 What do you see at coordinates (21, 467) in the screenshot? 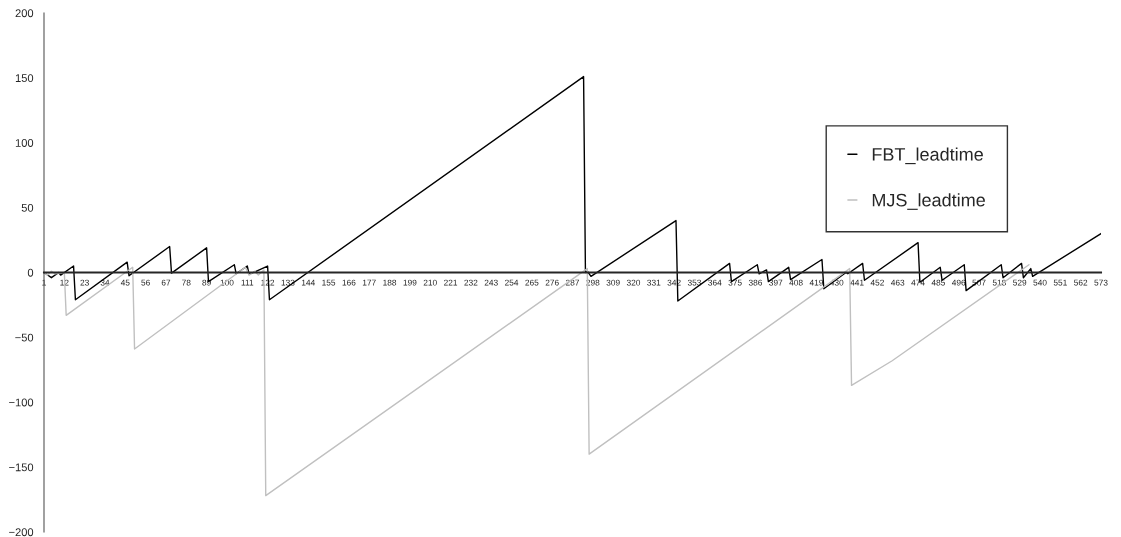
I see `y-tick-label: −150` at bounding box center [21, 467].